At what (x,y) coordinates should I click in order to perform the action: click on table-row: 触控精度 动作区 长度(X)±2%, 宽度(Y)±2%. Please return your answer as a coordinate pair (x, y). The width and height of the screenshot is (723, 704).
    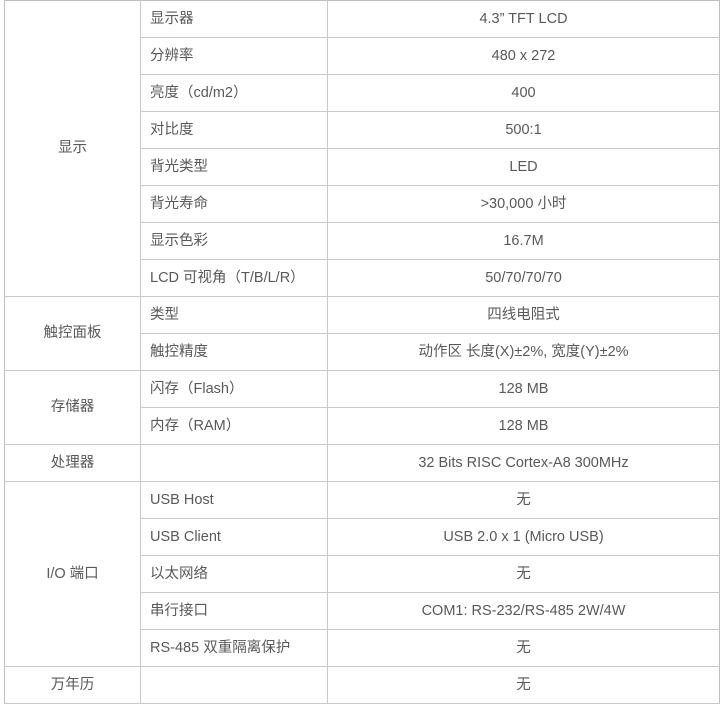
    Looking at the image, I should click on (362, 352).